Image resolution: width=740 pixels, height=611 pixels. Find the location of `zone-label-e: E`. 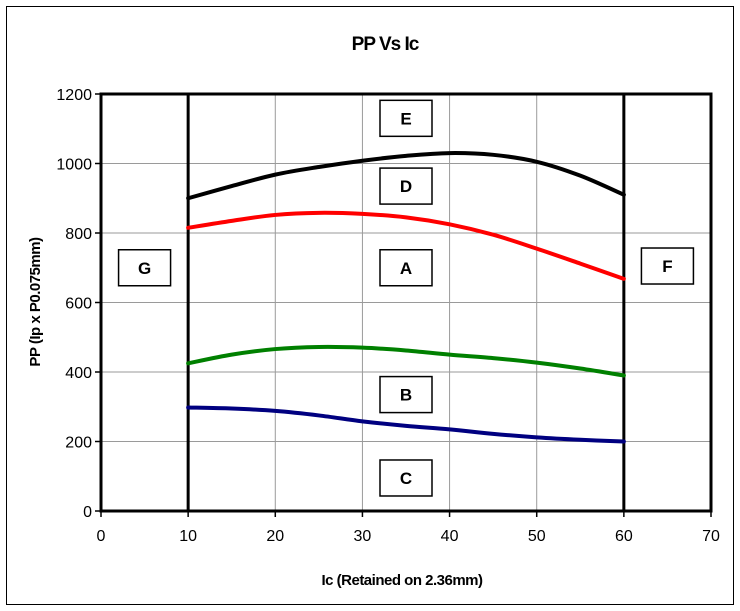

zone-label-e: E is located at coordinates (406, 118).